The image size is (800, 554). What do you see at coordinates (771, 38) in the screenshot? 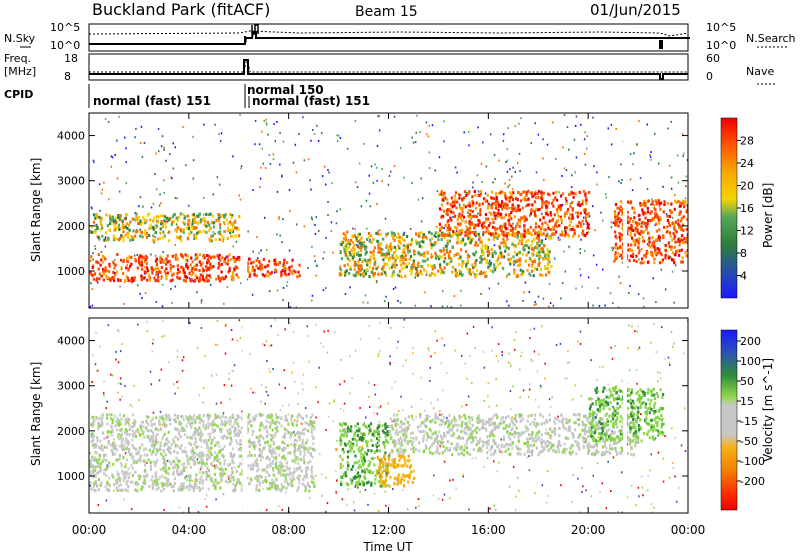
I see `nsearch-label: N.Search` at bounding box center [771, 38].